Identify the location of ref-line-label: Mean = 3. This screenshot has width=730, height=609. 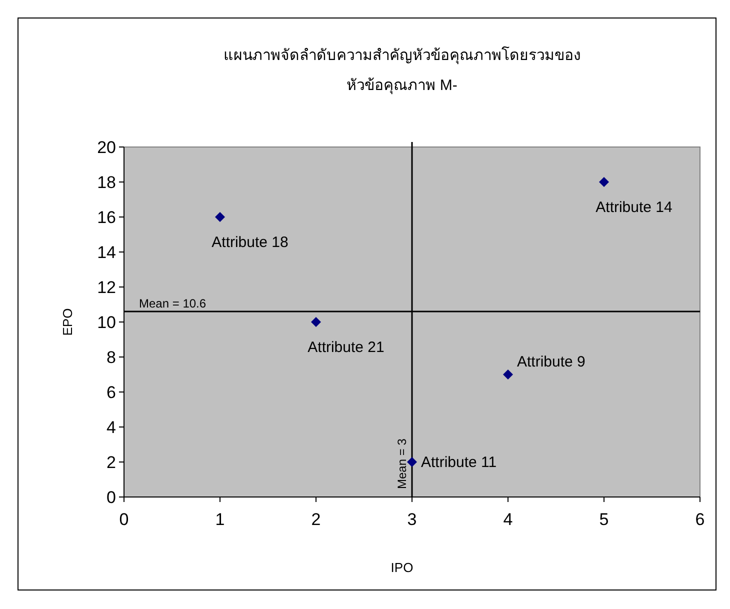
(402, 463).